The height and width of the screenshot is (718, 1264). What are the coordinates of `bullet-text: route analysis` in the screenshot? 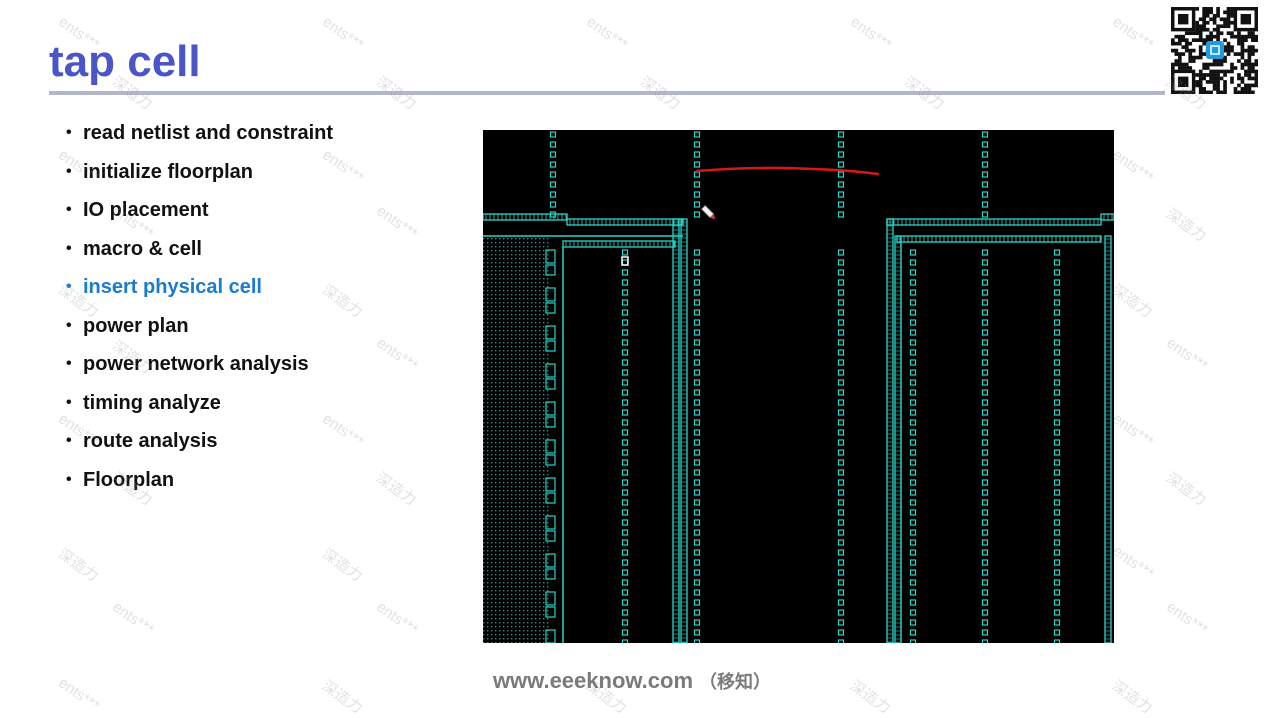 It's located at (150, 441).